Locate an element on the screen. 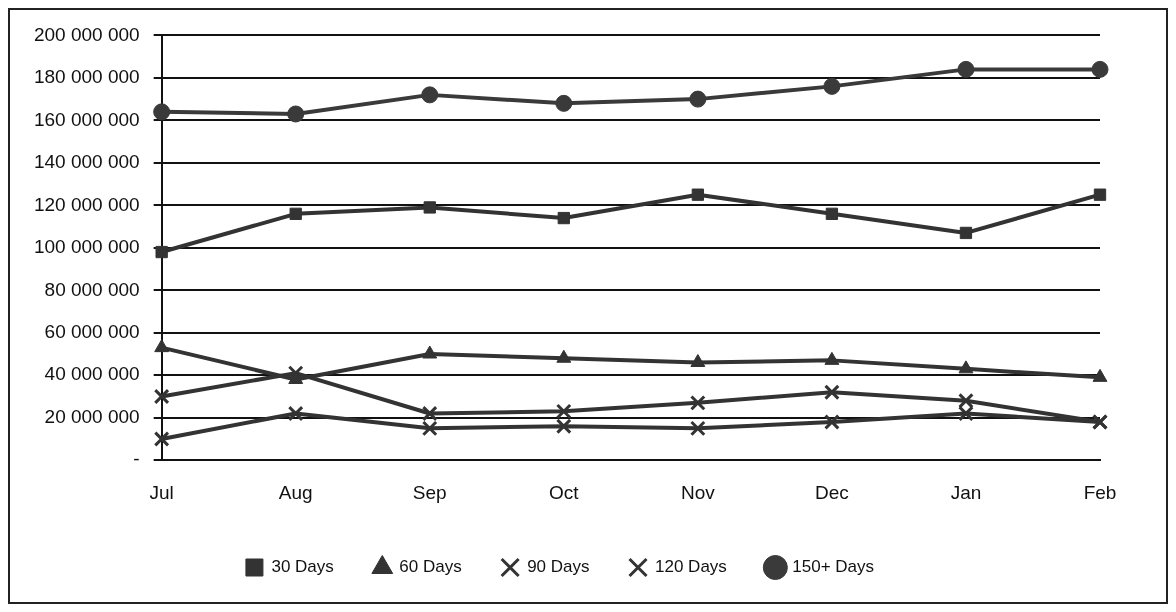 The image size is (1176, 612). legend-label: 60 Days is located at coordinates (430, 567).